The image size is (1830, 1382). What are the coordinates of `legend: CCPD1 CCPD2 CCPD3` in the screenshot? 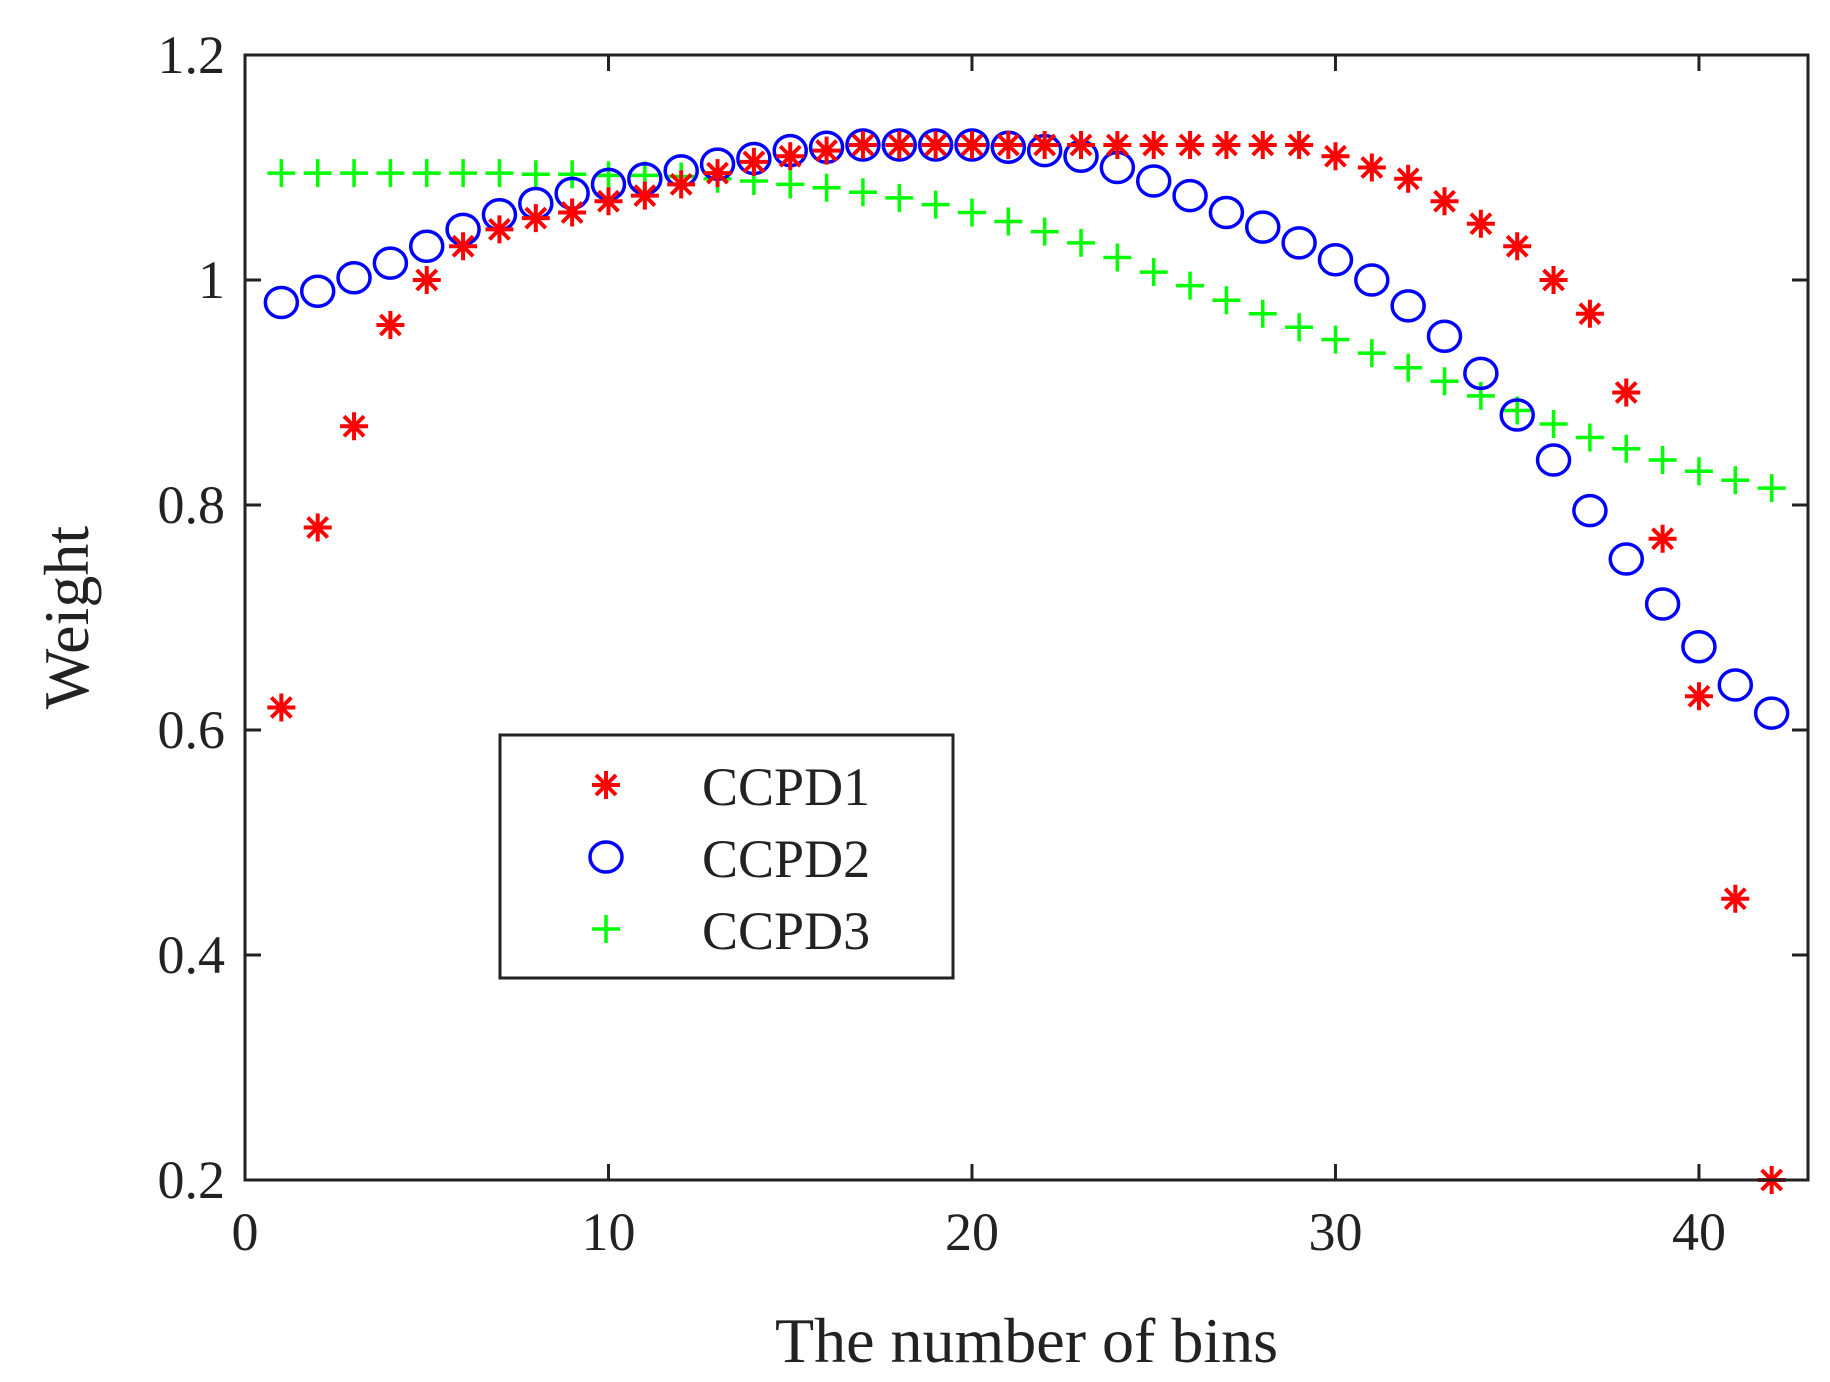 It's located at (726, 856).